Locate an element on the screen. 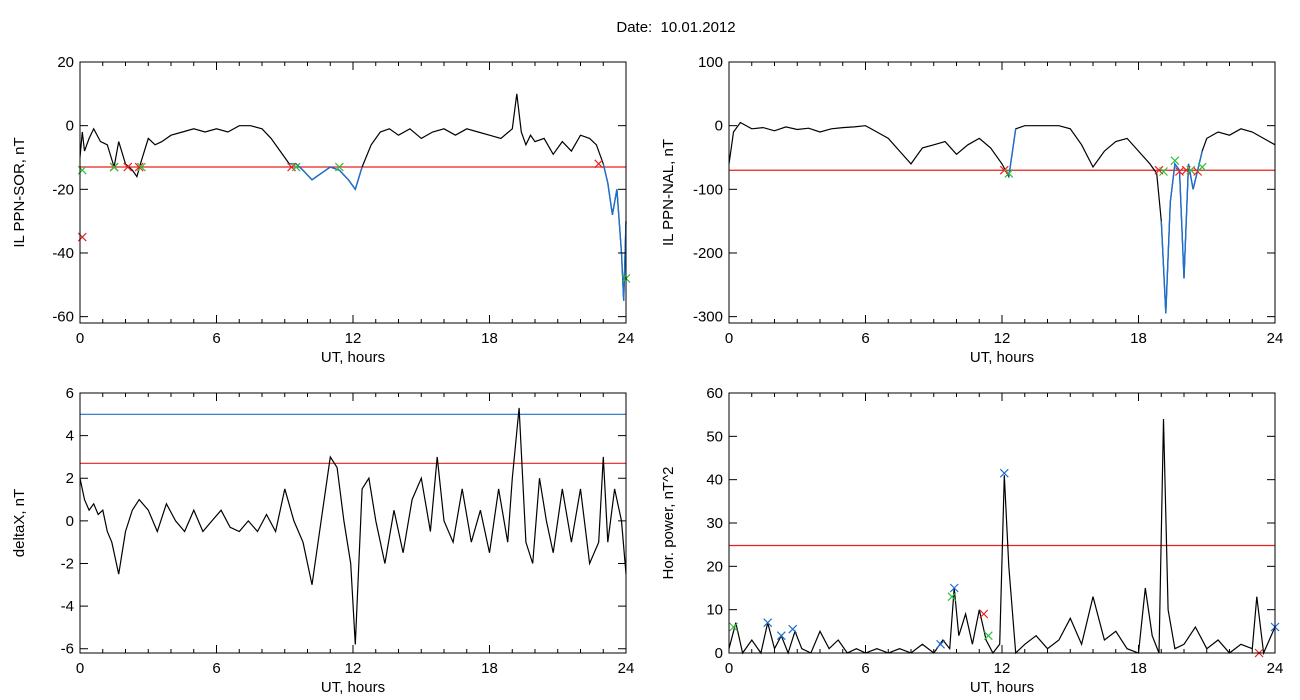 The image size is (1300, 700). y-axis-label: IL PPN-NAL, nT is located at coordinates (668, 192).